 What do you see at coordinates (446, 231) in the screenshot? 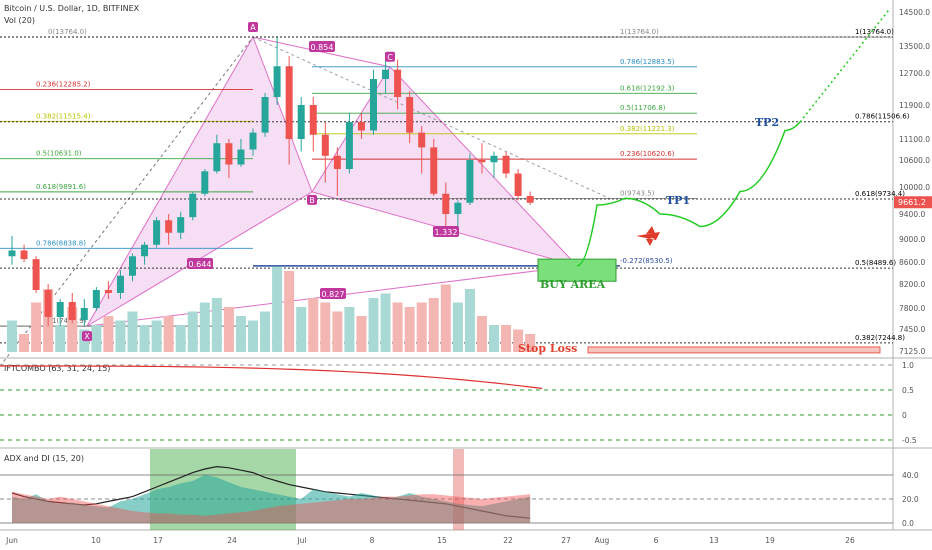
I see `ratio-bd-label-bg` at bounding box center [446, 231].